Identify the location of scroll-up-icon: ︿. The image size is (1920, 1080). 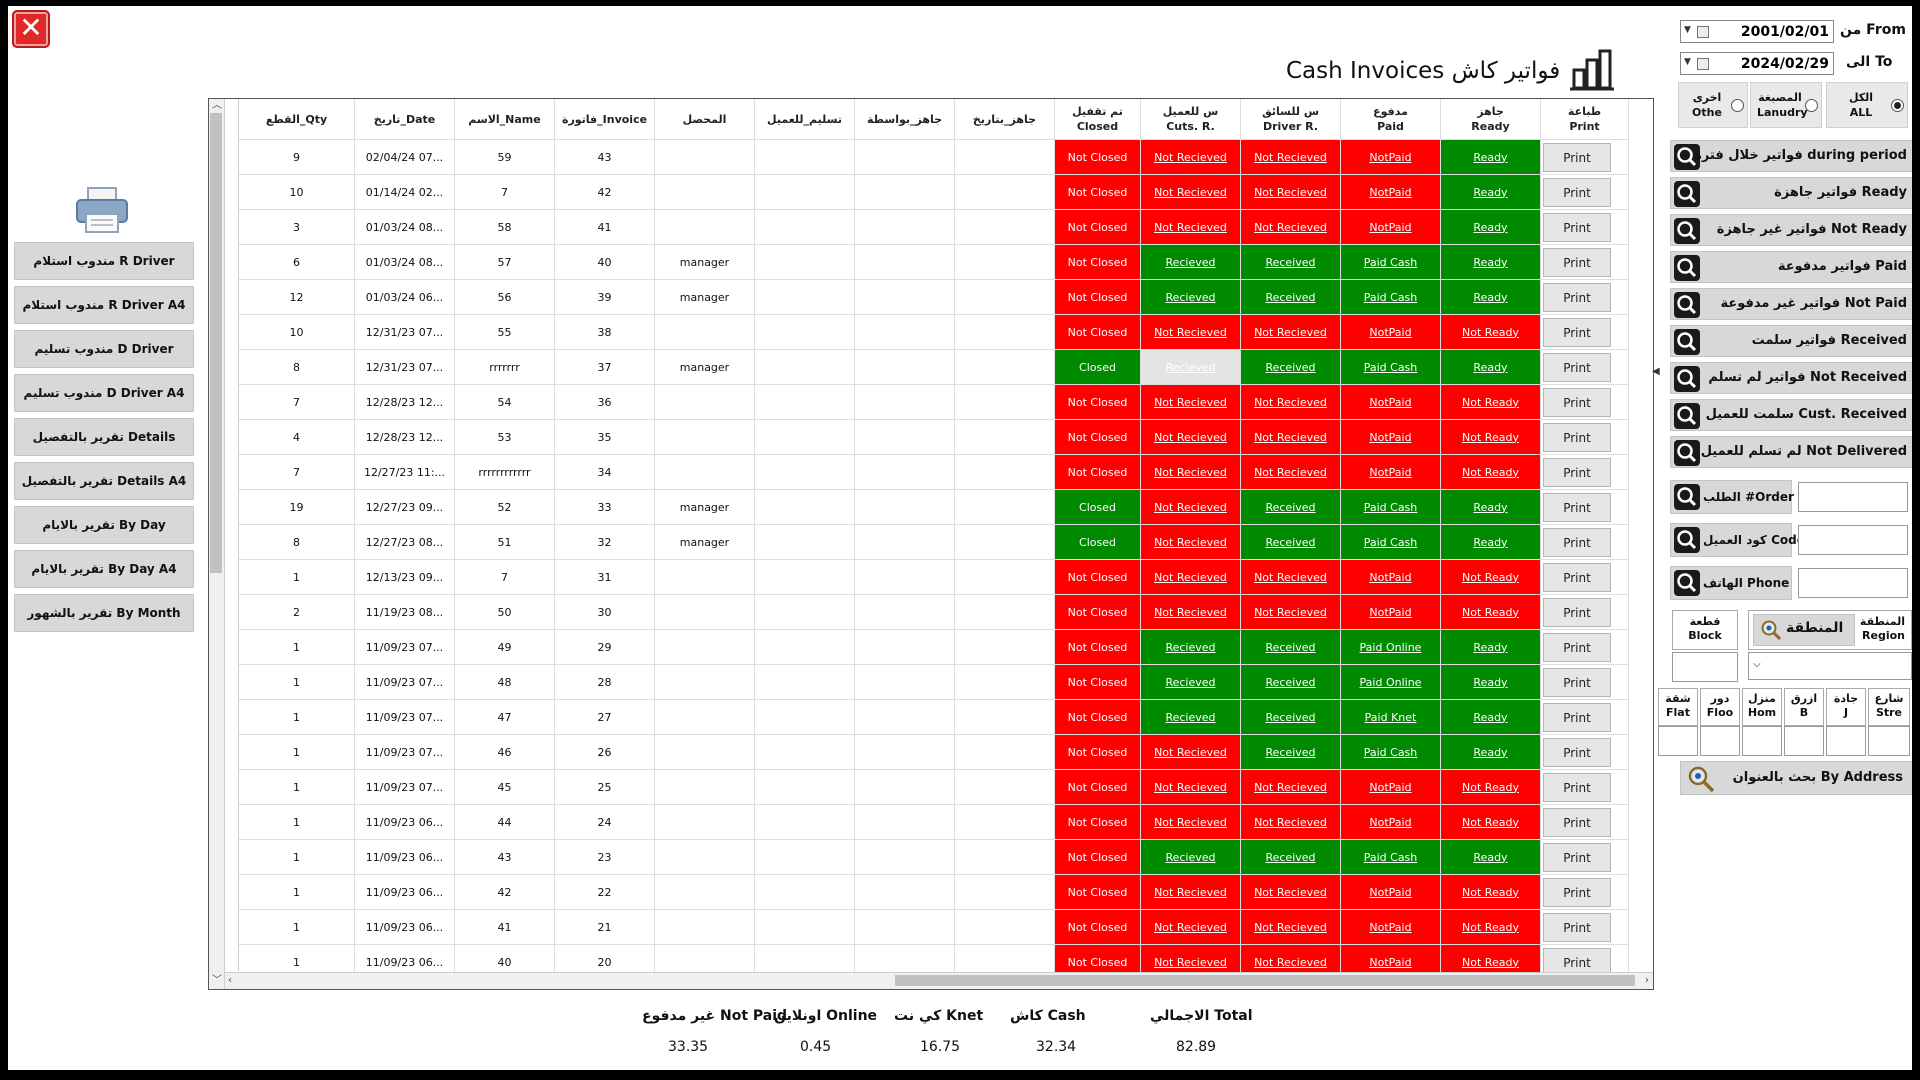
(217, 105).